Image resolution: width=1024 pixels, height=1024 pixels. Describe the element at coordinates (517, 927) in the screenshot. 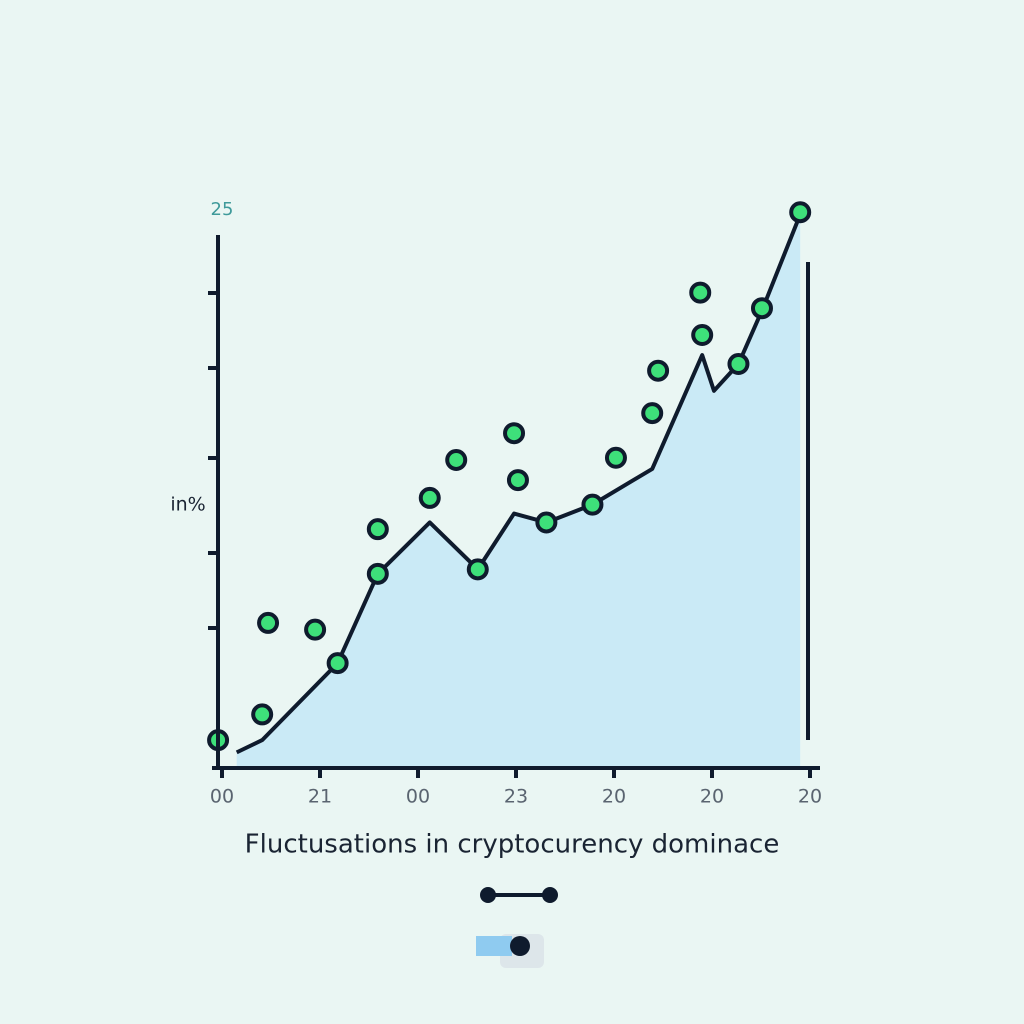

I see `slider-decoration` at that location.